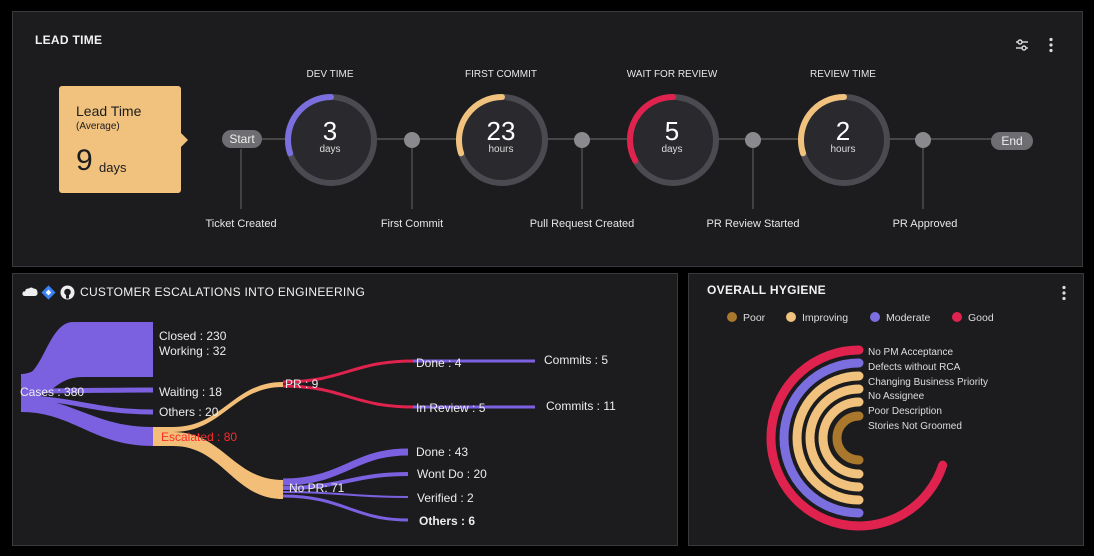 This screenshot has width=1094, height=556. I want to click on hygiene-radial-chart, so click(857, 438).